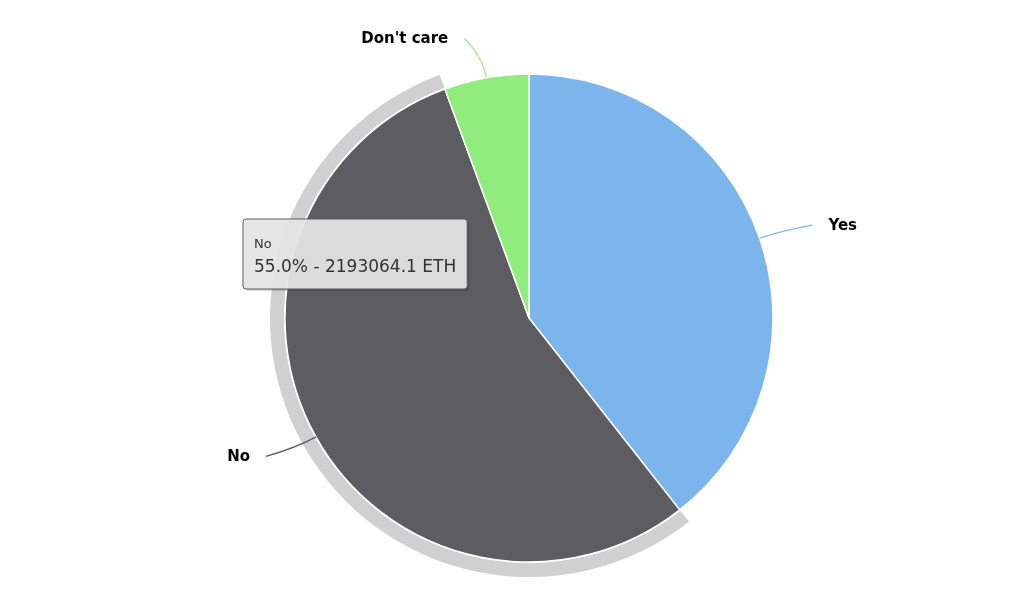 Image resolution: width=1027 pixels, height=610 pixels. What do you see at coordinates (355, 266) in the screenshot?
I see `text: 55.0% - 2193064.1 ETH` at bounding box center [355, 266].